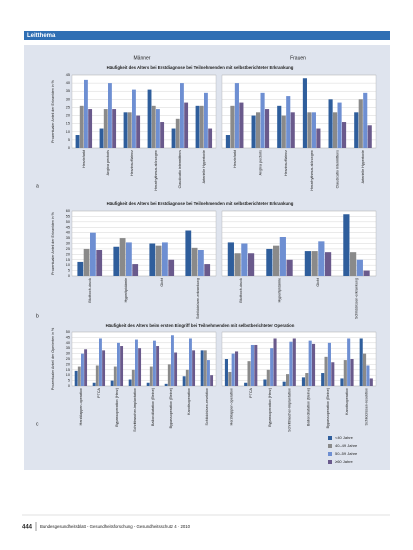 This screenshot has width=413, height=550. Describe the element at coordinates (90, 290) in the screenshot. I see `x-tick-label: Bluthoch-druck` at that location.